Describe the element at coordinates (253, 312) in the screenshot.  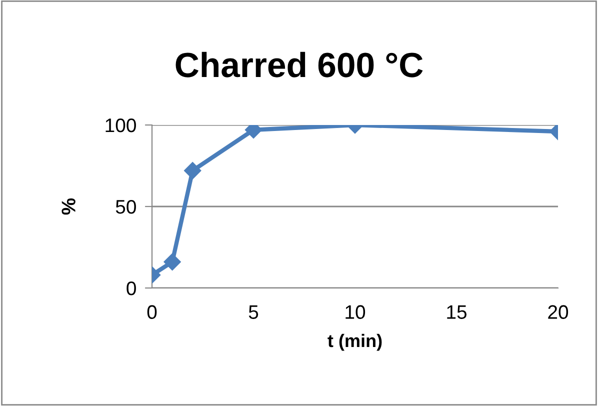
I see `x-tick-label: 5` at that location.